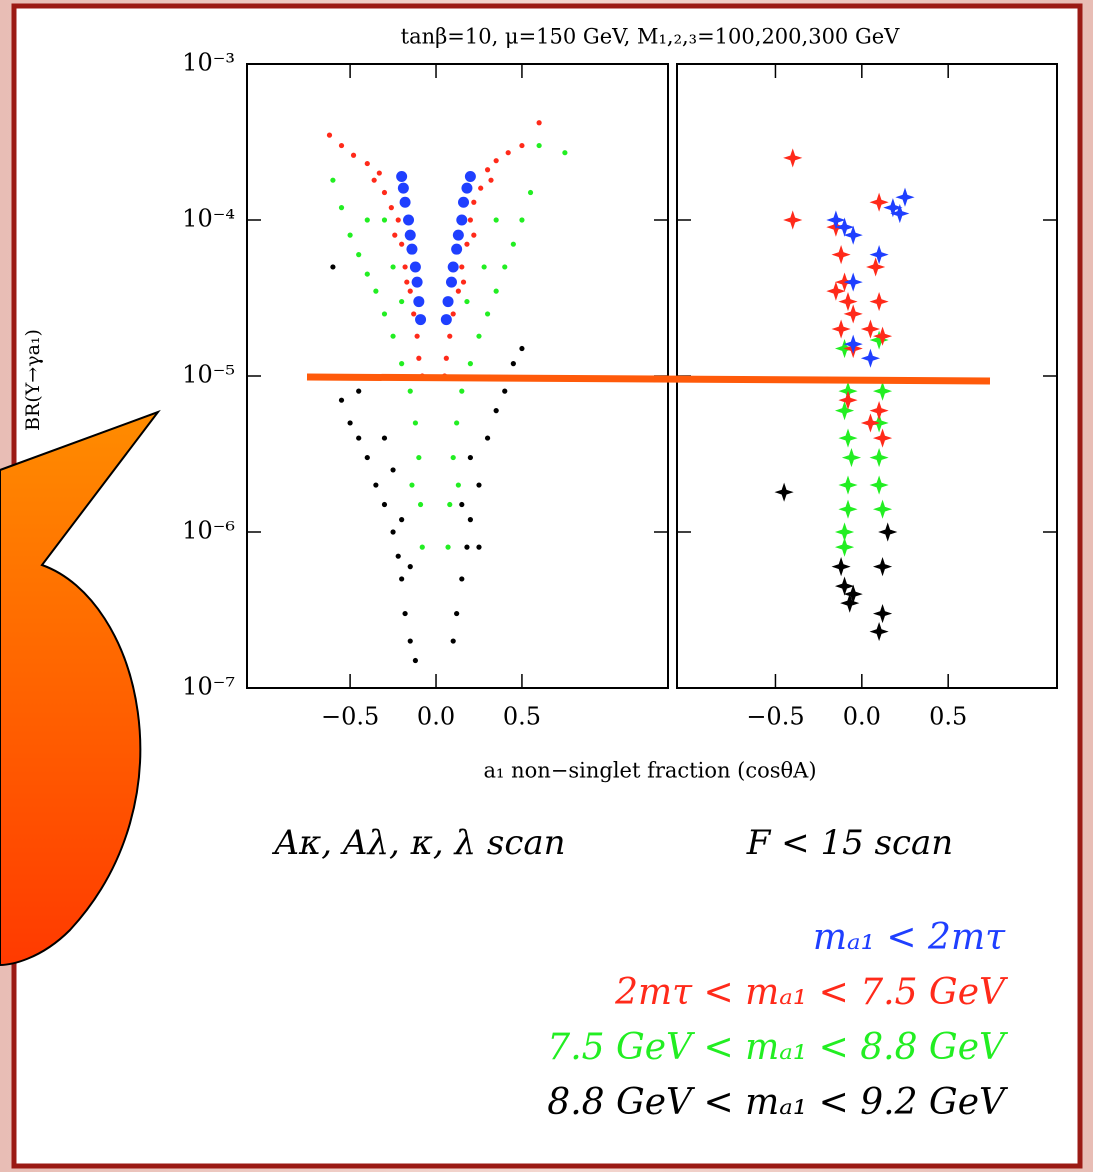  Describe the element at coordinates (208, 219) in the screenshot. I see `y-tick-label: 10⁻⁴` at that location.